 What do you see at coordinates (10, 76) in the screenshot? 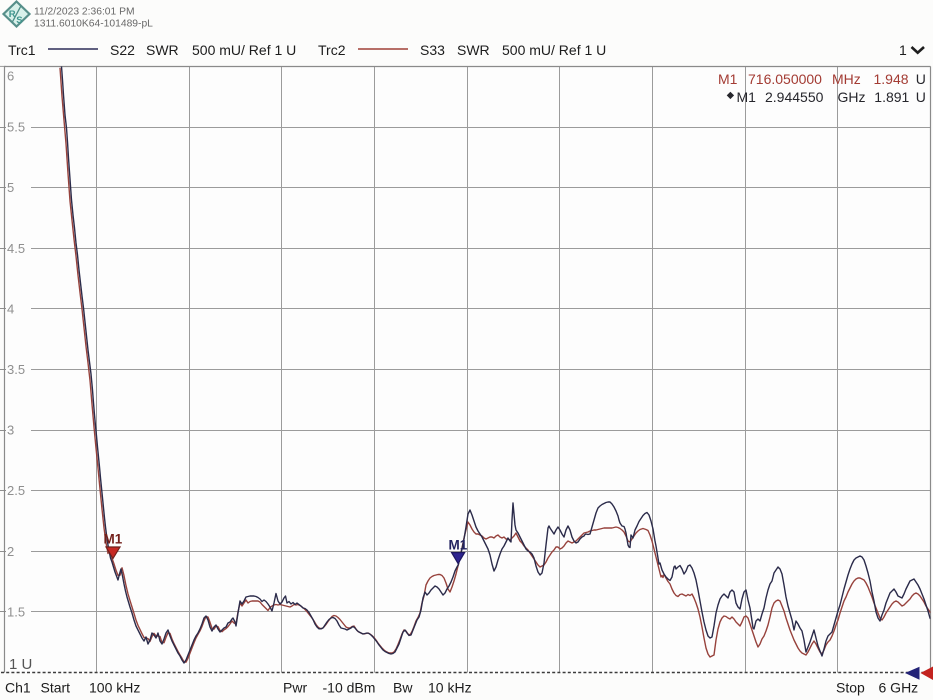
I see `svg-text: 6` at bounding box center [10, 76].